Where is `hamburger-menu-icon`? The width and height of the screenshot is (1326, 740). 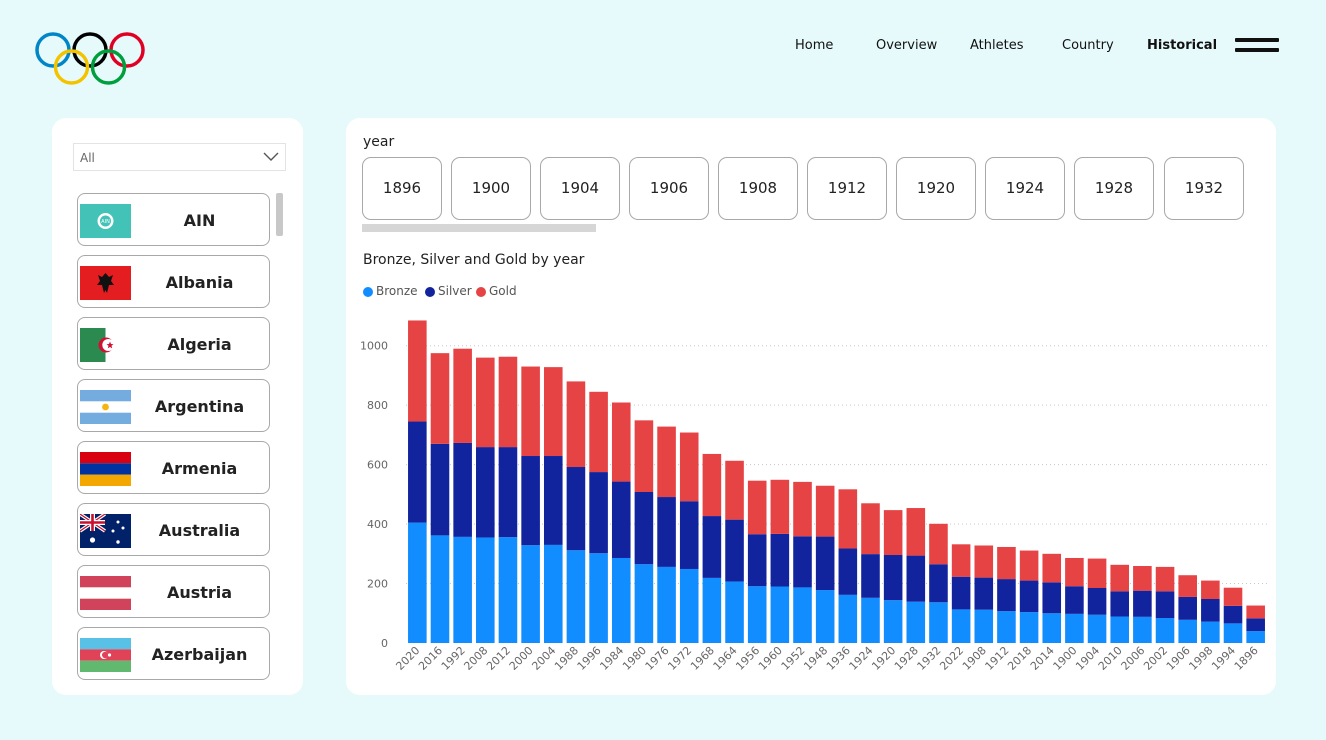 hamburger-menu-icon is located at coordinates (1257, 47).